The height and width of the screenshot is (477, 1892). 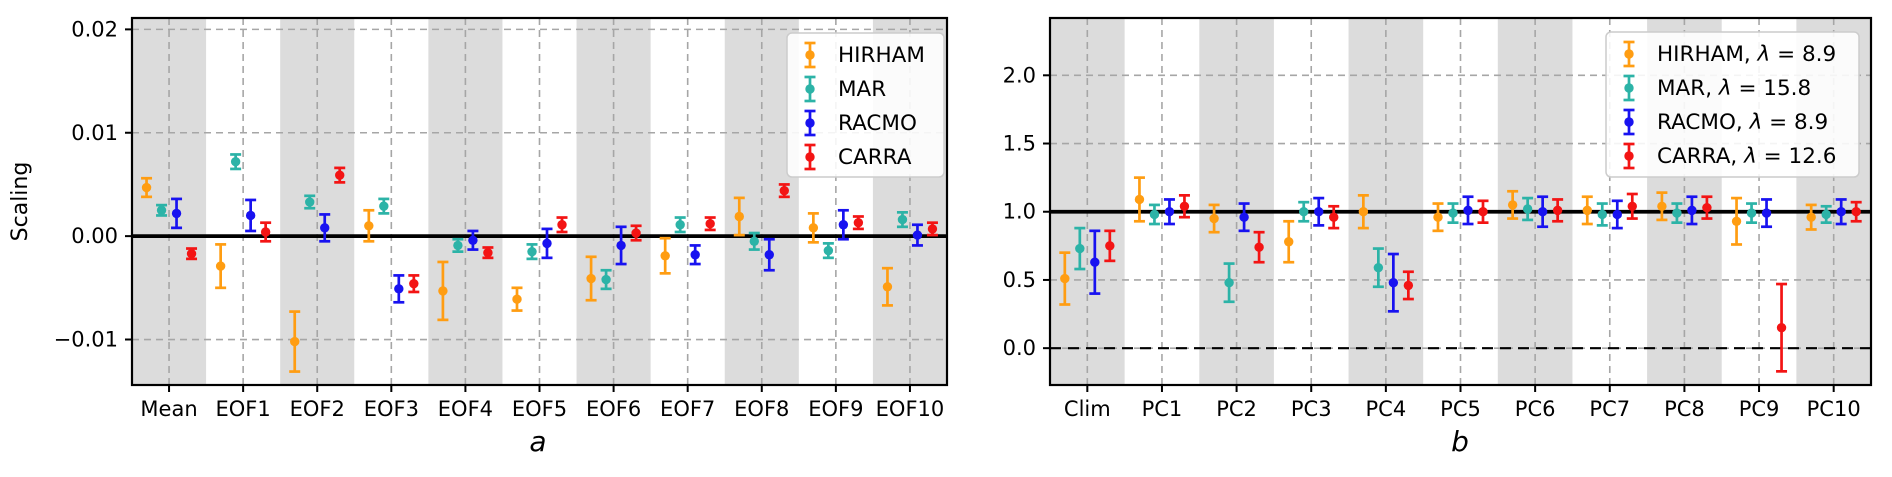 I want to click on y-tick-label: 1.5, so click(x=1019, y=144).